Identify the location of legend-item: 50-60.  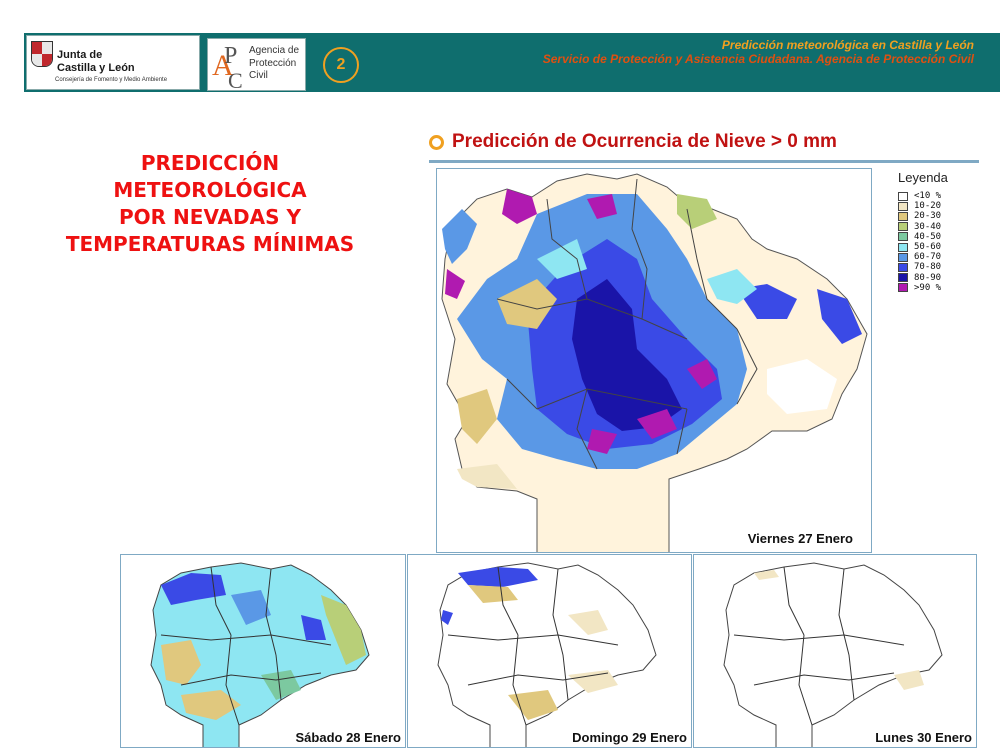
(941, 247).